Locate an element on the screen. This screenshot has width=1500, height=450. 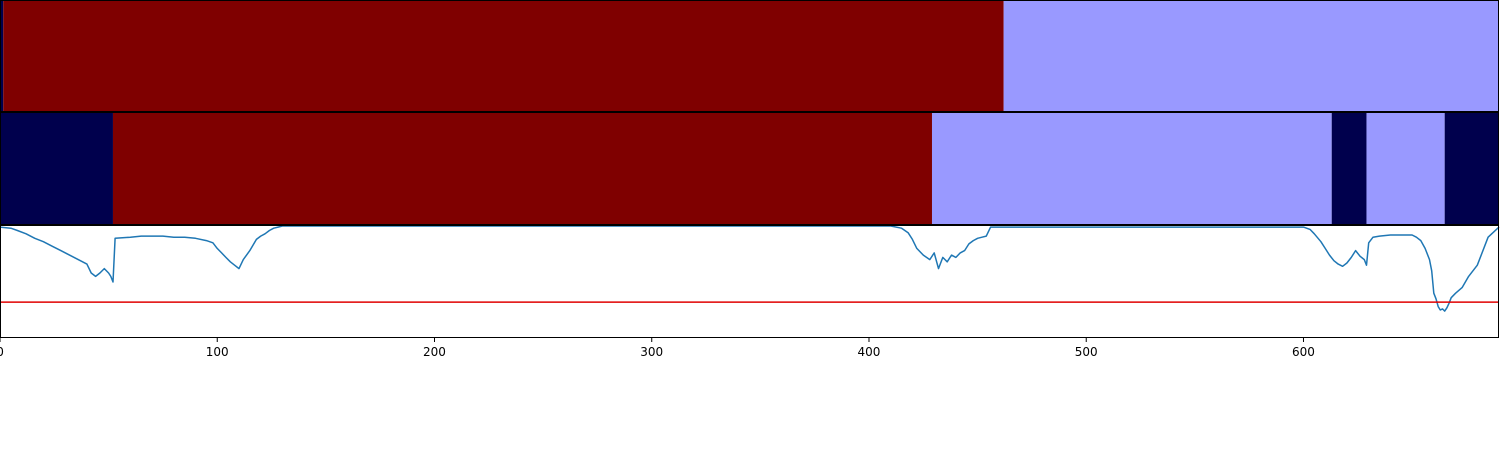
x-tick-label-0: 0 is located at coordinates (2, 352).